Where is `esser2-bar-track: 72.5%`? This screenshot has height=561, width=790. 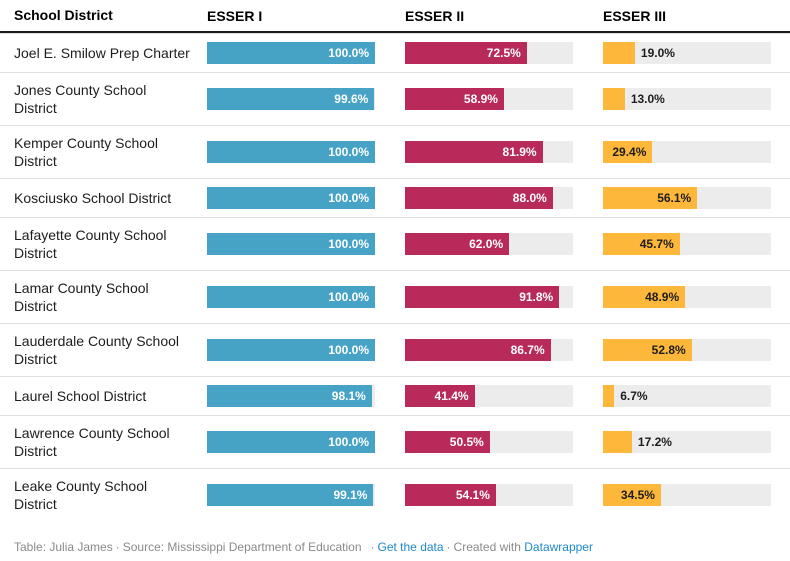
esser2-bar-track: 72.5% is located at coordinates (489, 53).